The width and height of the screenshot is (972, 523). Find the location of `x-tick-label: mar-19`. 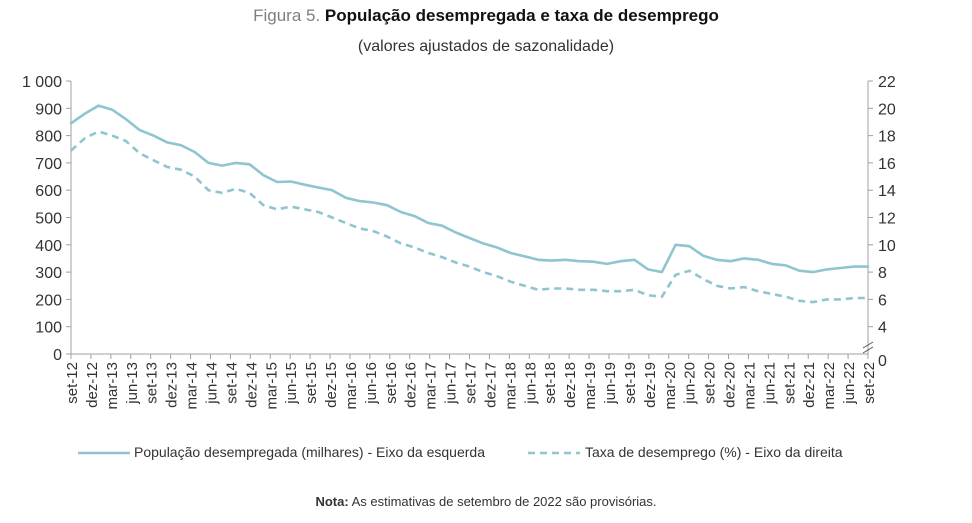

x-tick-label: mar-19 is located at coordinates (590, 386).